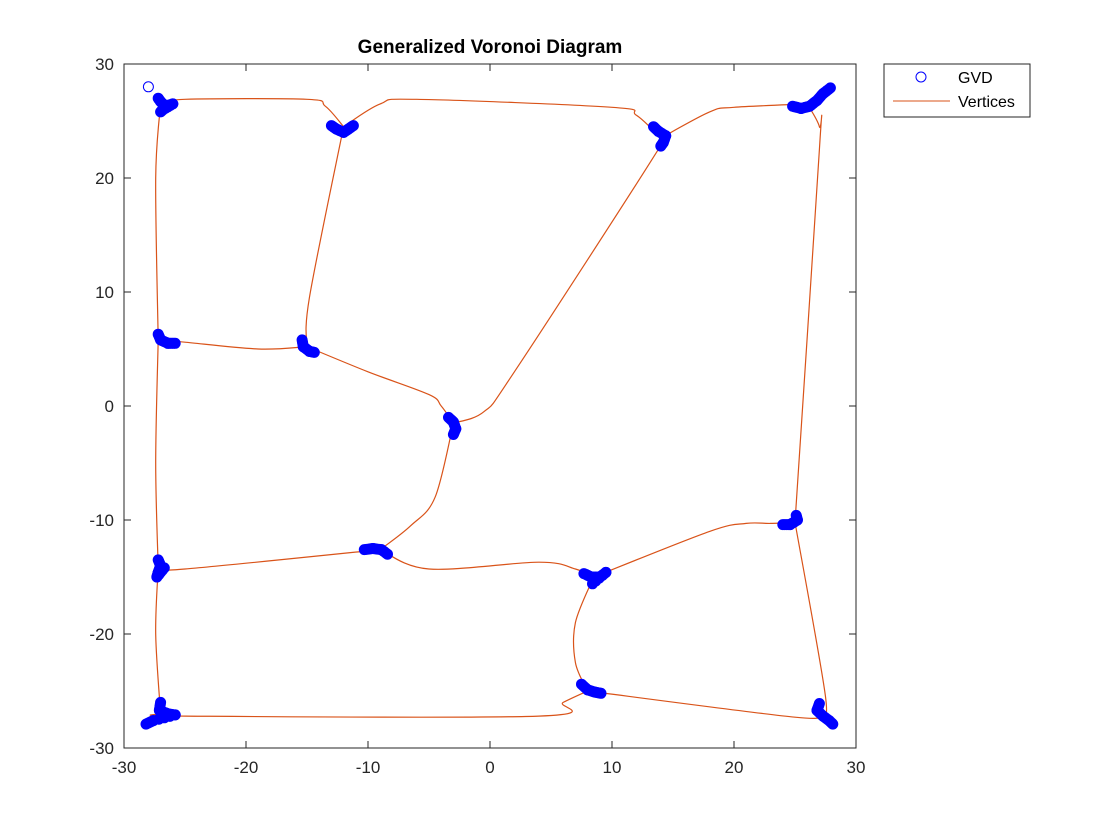 The width and height of the screenshot is (1120, 840). Describe the element at coordinates (975, 78) in the screenshot. I see `legend-gvd-label: GVD` at that location.